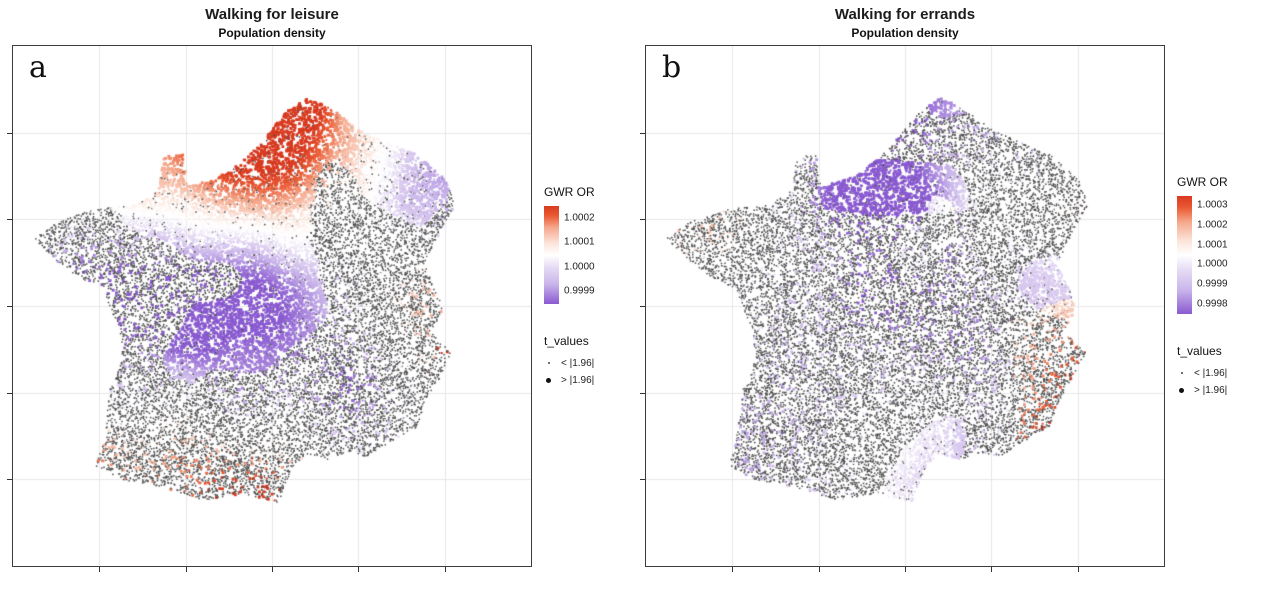 This screenshot has width=1266, height=590. What do you see at coordinates (1212, 205) in the screenshot?
I see `colorbar-tick-label: 1.0003` at bounding box center [1212, 205].